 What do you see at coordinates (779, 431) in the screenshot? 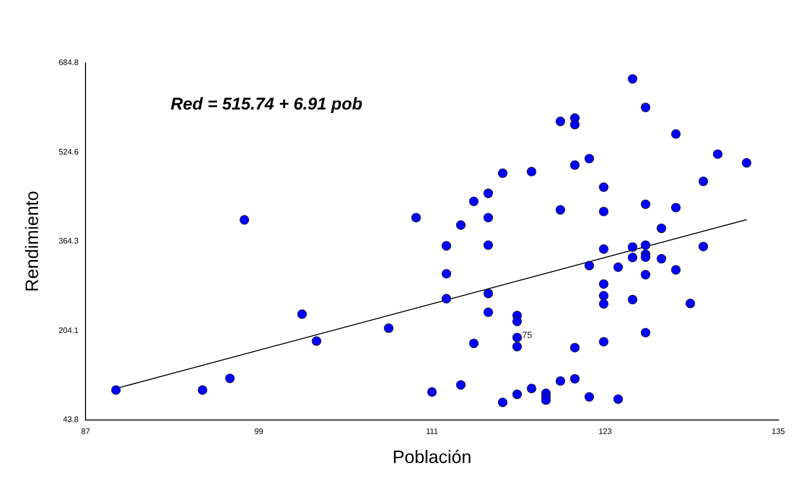
I see `x-tick-label: 135` at bounding box center [779, 431].